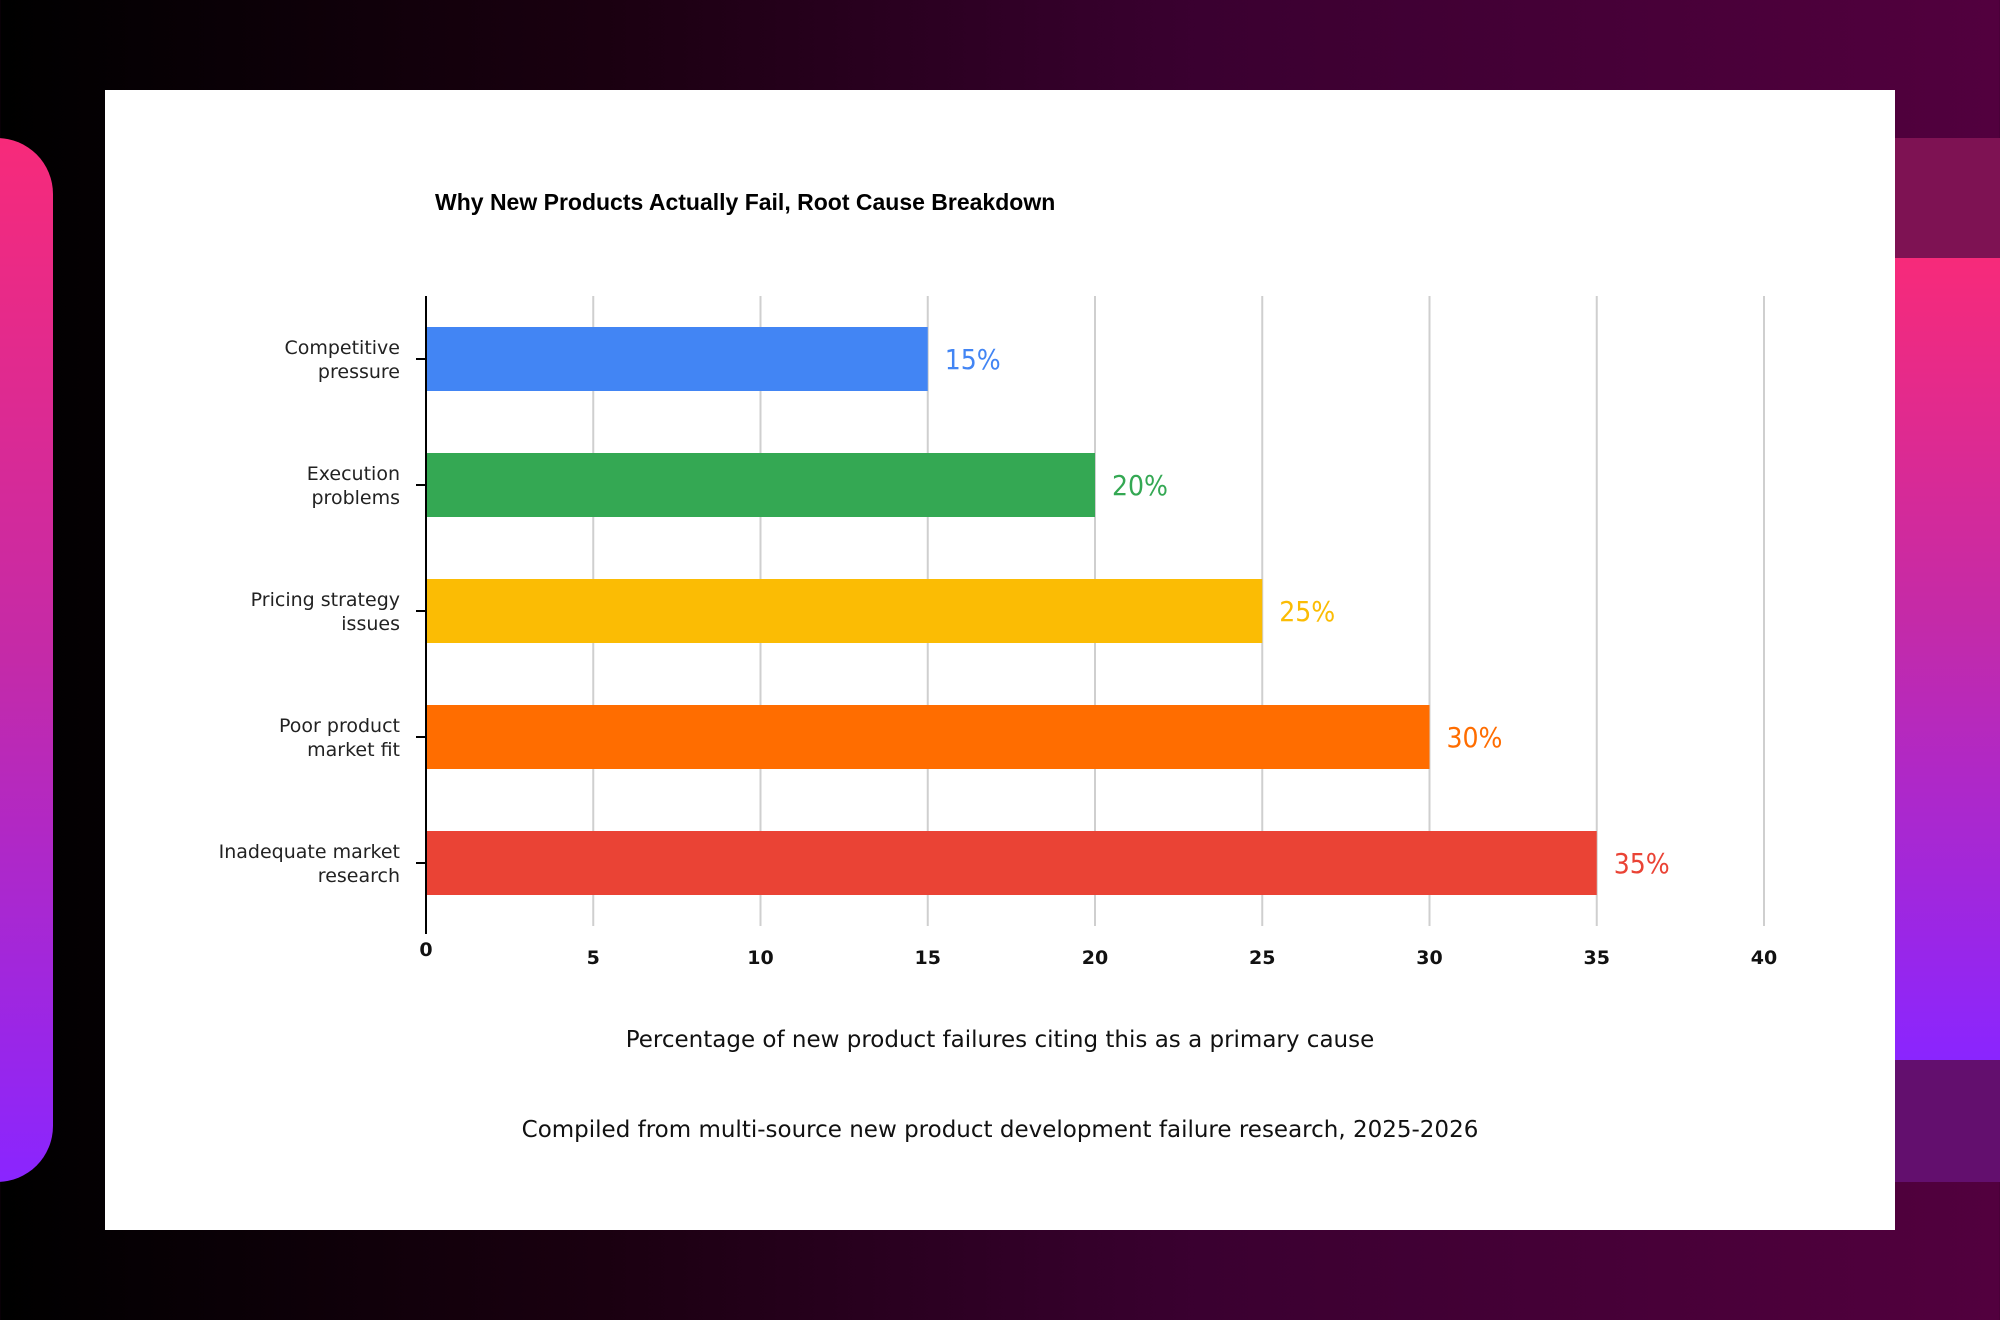 The image size is (2000, 1320). I want to click on x-tick-label: 35, so click(1597, 958).